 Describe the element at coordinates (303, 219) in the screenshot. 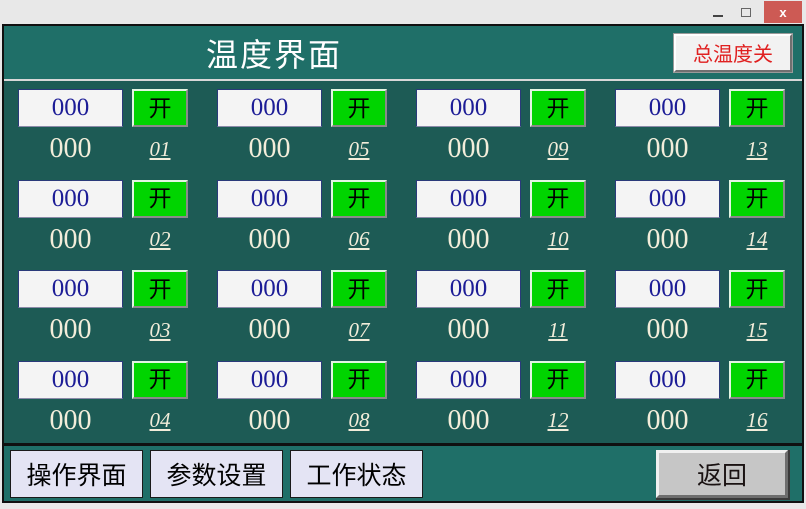

I see `channel-cell: 开 000 06` at that location.